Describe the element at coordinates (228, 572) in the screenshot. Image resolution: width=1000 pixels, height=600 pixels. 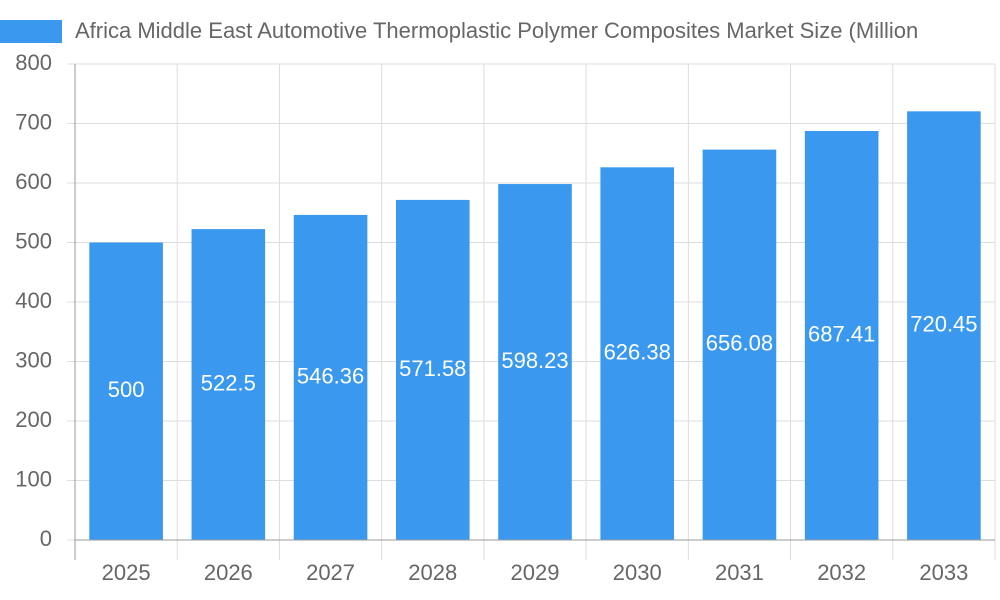
I see `x-tick-label: 2026` at that location.